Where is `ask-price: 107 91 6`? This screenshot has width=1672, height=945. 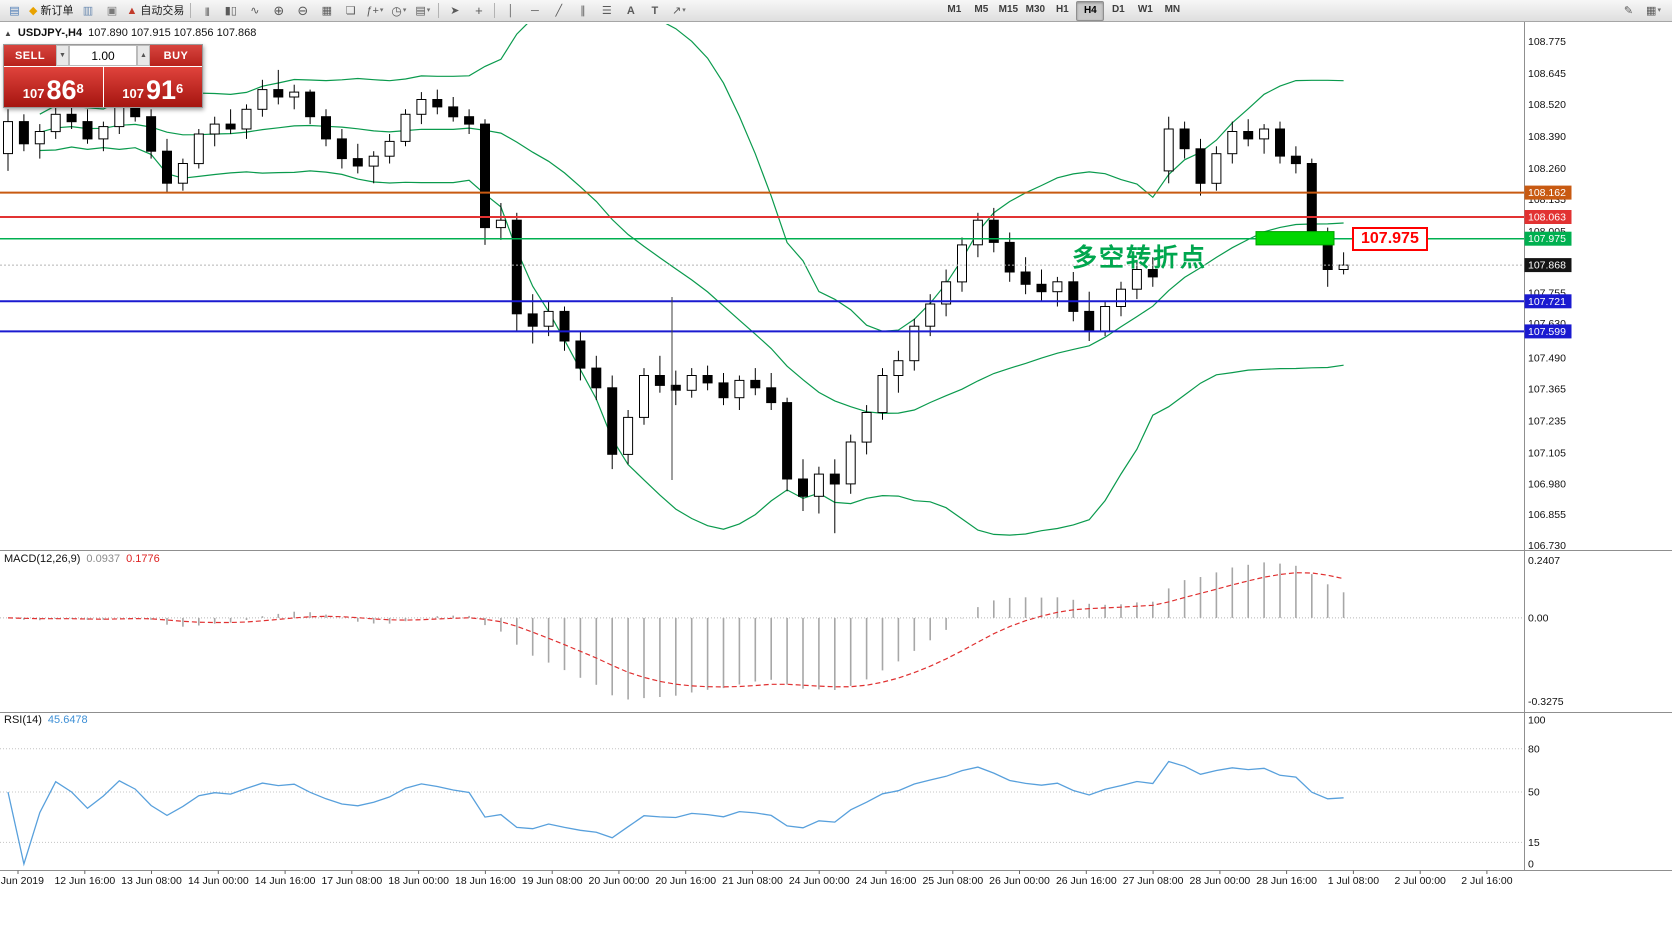
ask-price: 107 91 6 is located at coordinates (152, 87).